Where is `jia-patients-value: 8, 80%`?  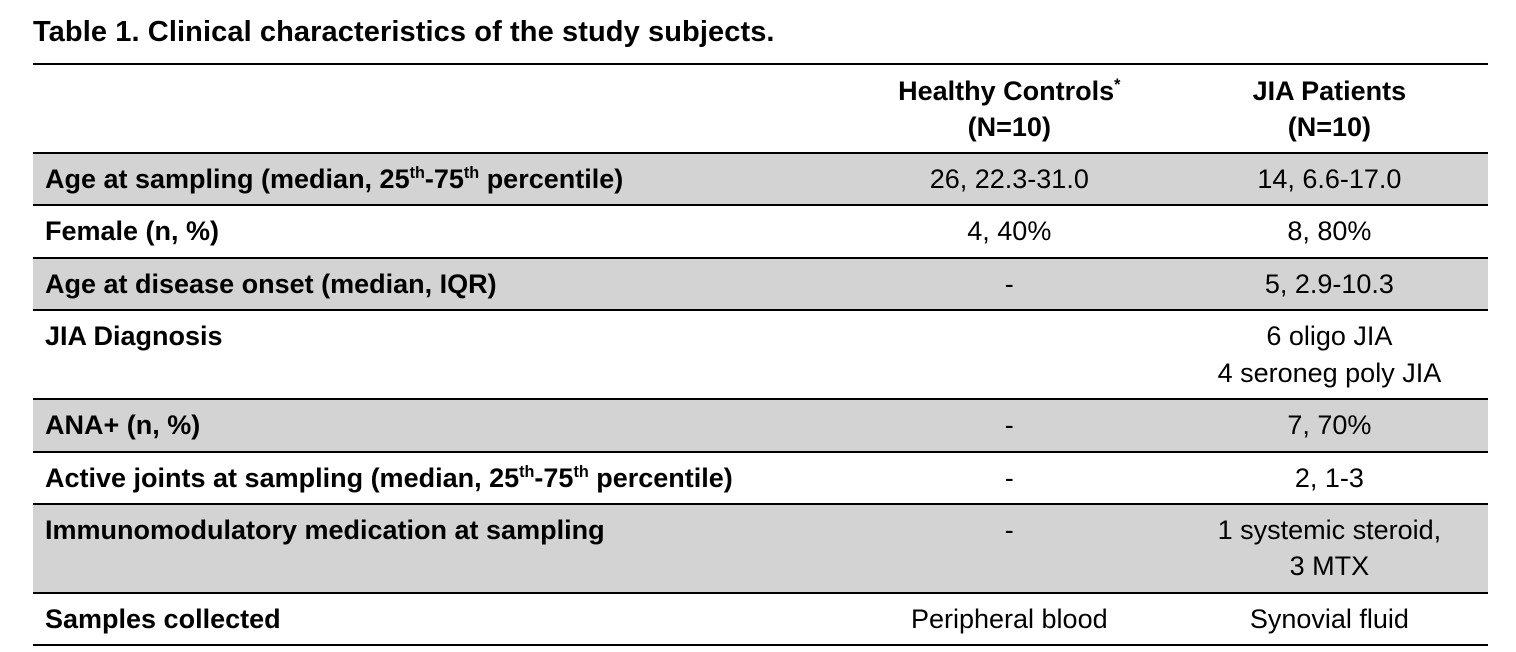
jia-patients-value: 8, 80% is located at coordinates (1329, 231).